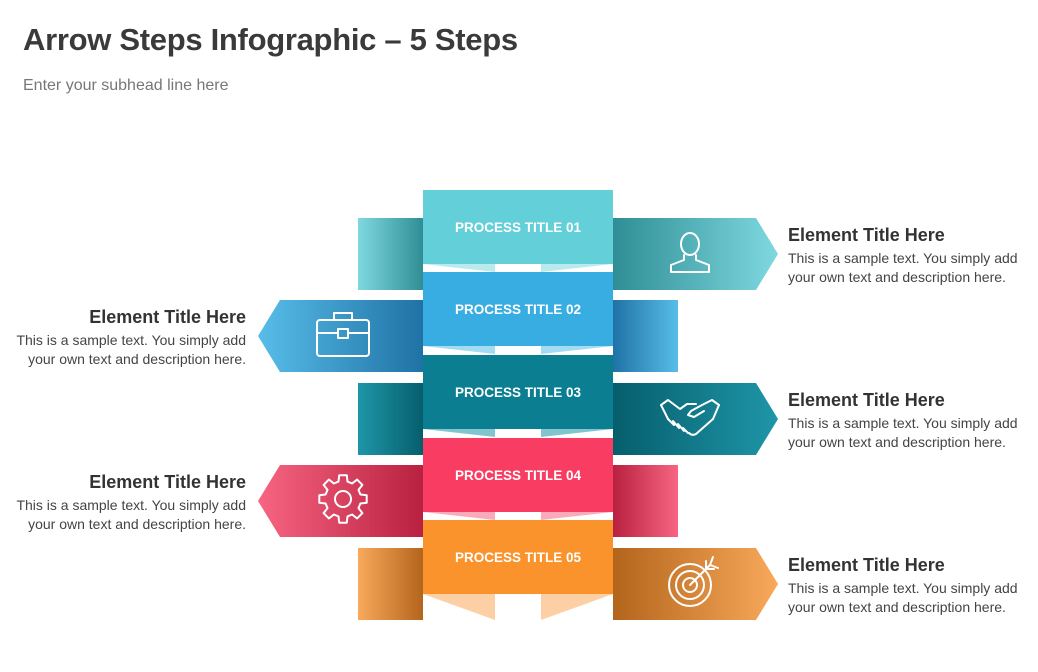 Image resolution: width=1038 pixels, height=672 pixels. What do you see at coordinates (690, 417) in the screenshot?
I see `handshake-icon` at bounding box center [690, 417].